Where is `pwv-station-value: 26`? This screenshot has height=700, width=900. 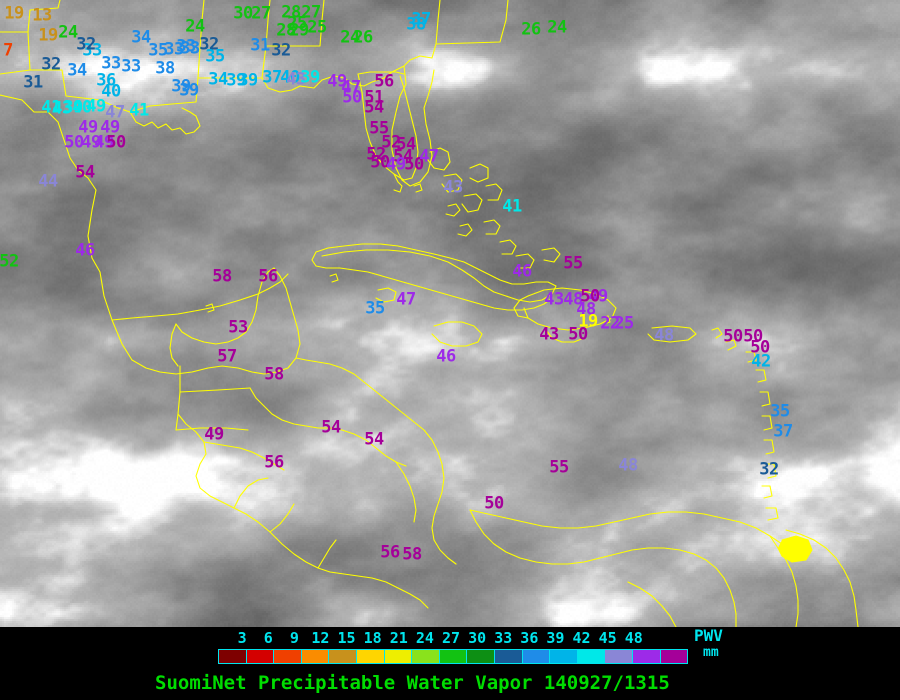
pwv-station-value: 26 is located at coordinates (363, 37).